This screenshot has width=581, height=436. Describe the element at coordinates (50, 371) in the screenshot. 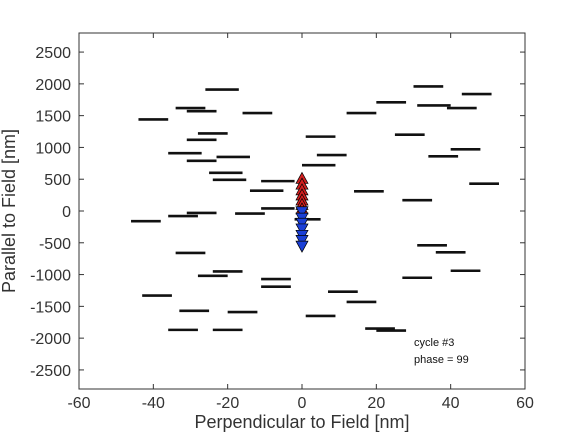

I see `y-tick-label: -2500` at that location.